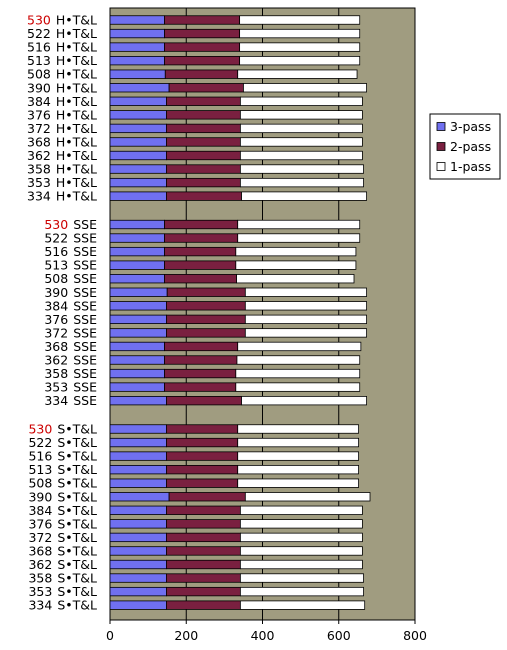 The image size is (507, 650). Describe the element at coordinates (56, 373) in the screenshot. I see `category-id: 358` at that location.